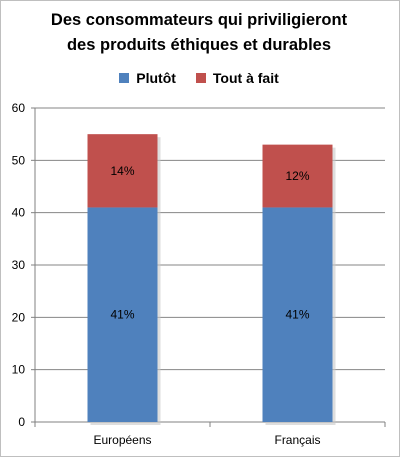 The height and width of the screenshot is (457, 400). Describe the element at coordinates (199, 45) in the screenshot. I see `chart-title-line-2: des produits éthiques et durables` at that location.